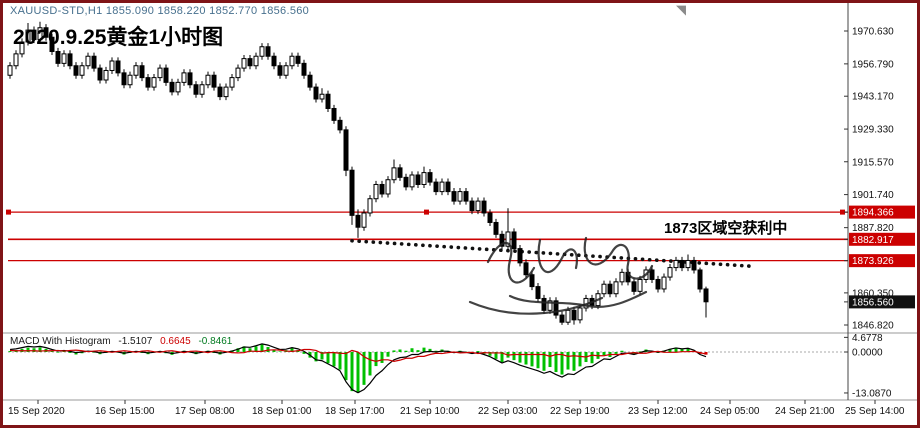 This screenshot has height=428, width=920. Describe the element at coordinates (873, 228) in the screenshot. I see `price-axis-label: 1887.820` at that location.